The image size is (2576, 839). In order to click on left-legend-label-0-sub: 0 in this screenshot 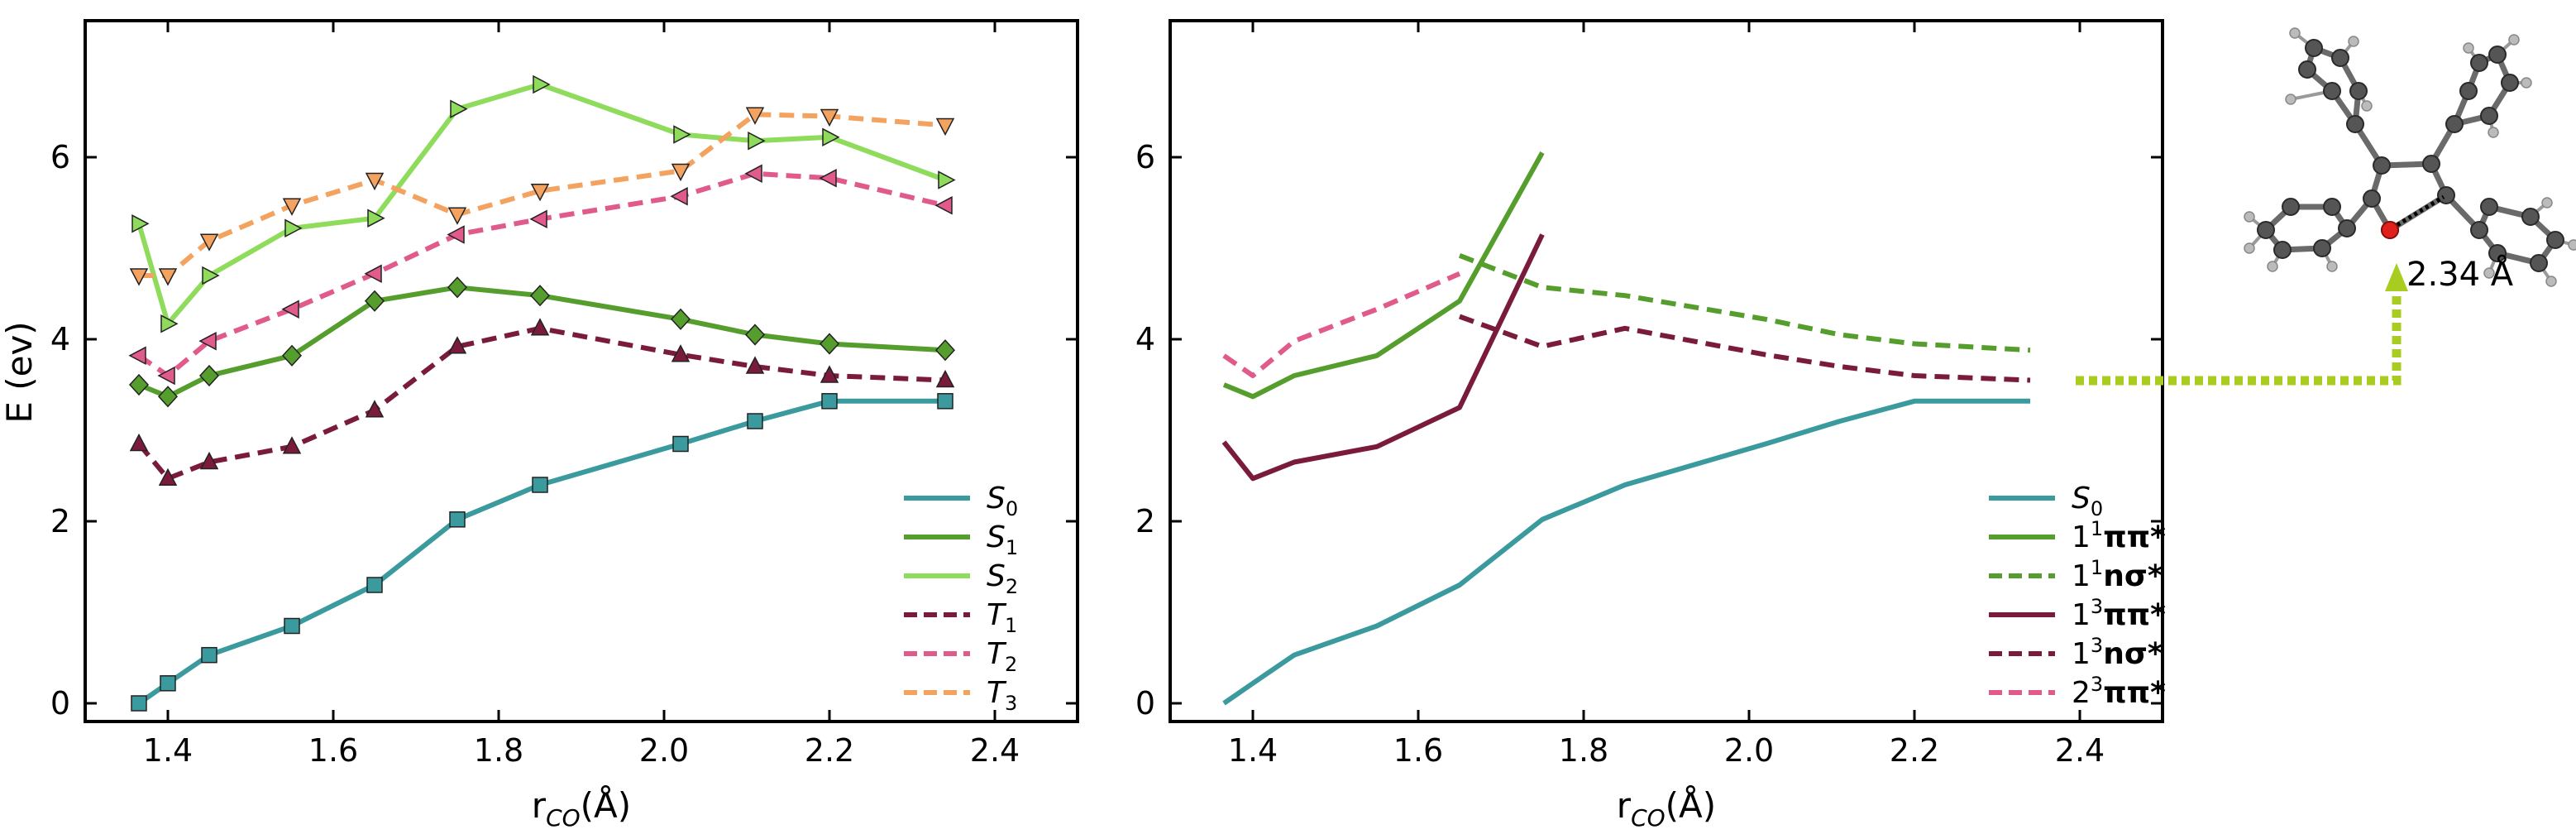, I will do `click(1012, 509)`.